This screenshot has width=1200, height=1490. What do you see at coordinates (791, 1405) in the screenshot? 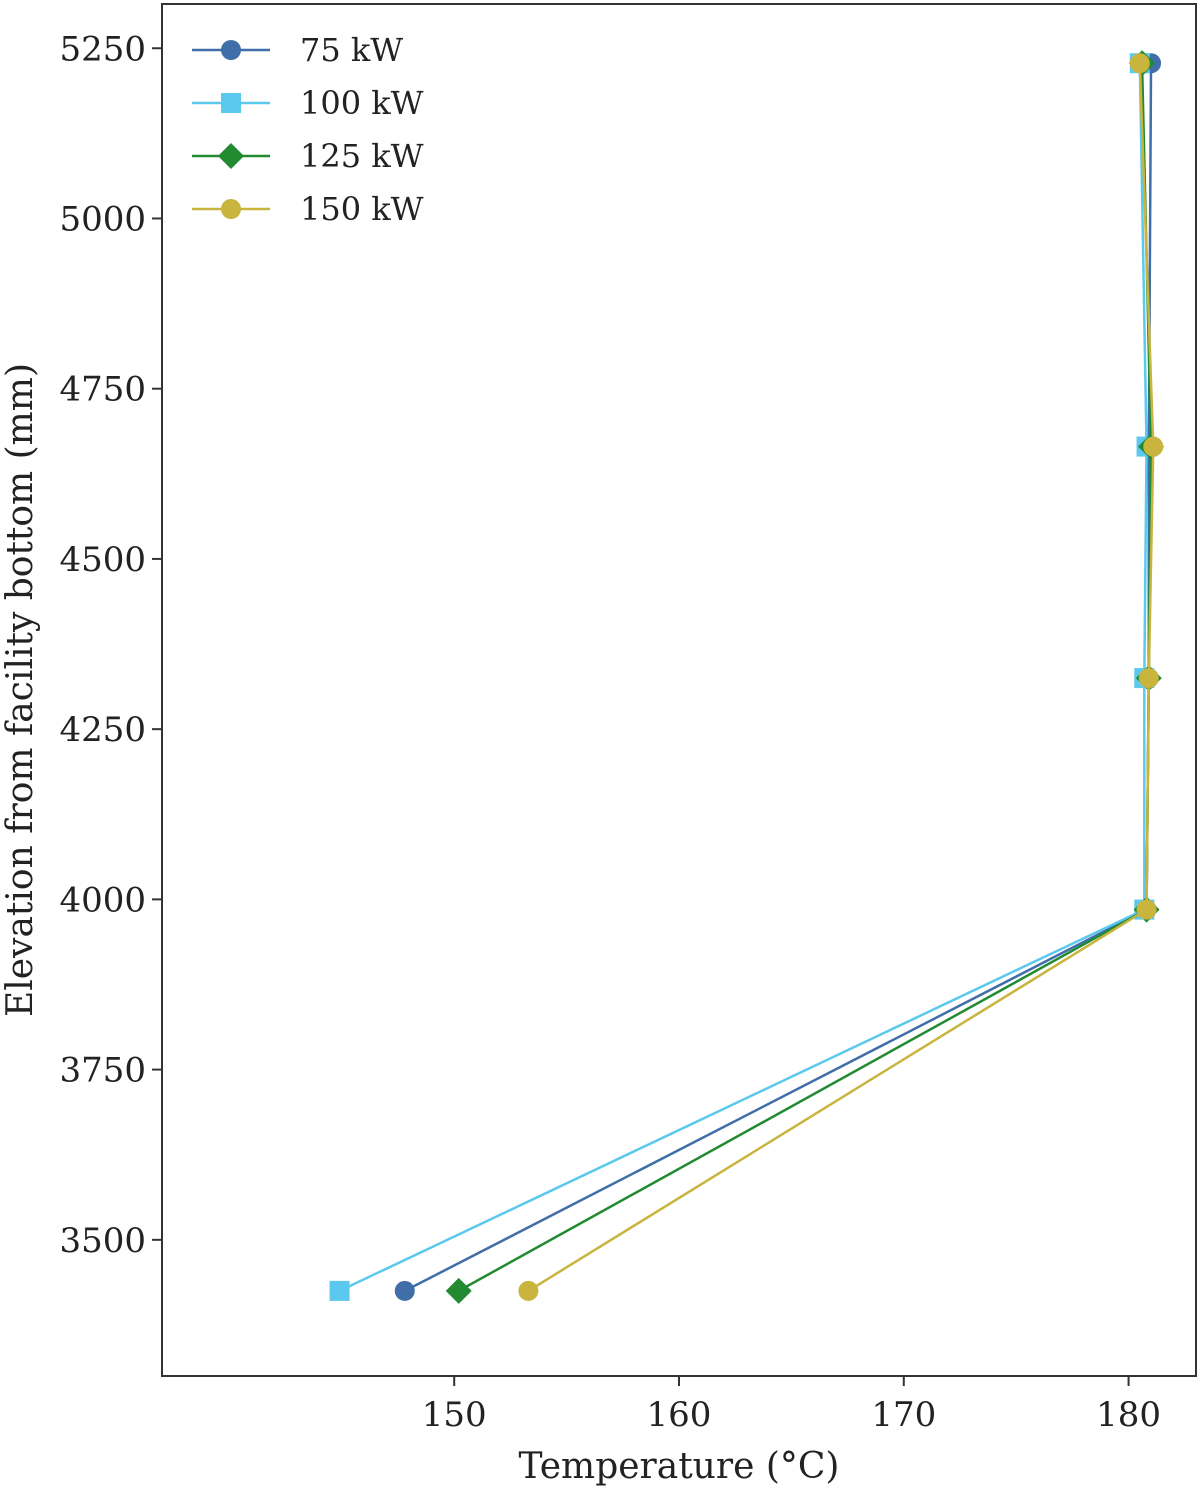
I see `x-axis: 150 160 170 180` at bounding box center [791, 1405].